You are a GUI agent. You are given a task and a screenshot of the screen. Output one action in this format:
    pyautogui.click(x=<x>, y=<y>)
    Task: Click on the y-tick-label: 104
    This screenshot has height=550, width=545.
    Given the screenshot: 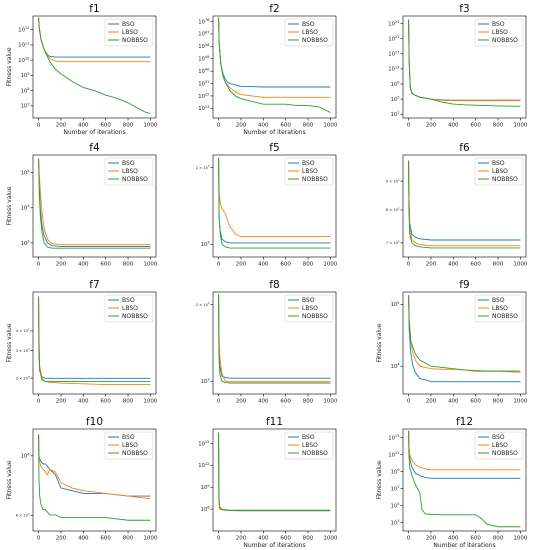 What is the action you would take?
    pyautogui.click(x=396, y=366)
    